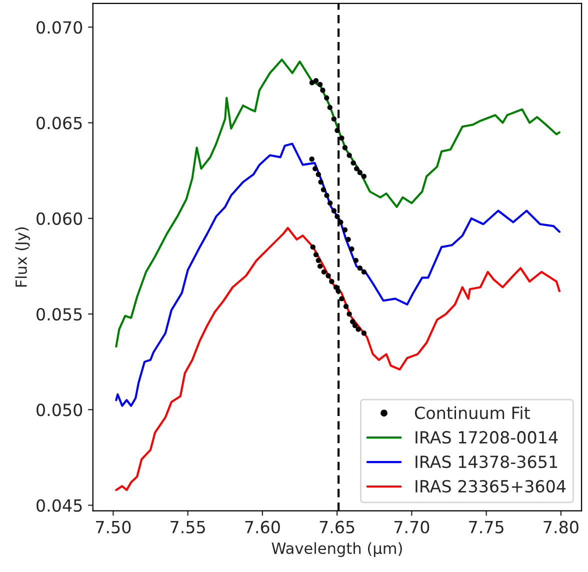  What do you see at coordinates (487, 461) in the screenshot?
I see `legend-label: IRAS 14378-3651` at bounding box center [487, 461].